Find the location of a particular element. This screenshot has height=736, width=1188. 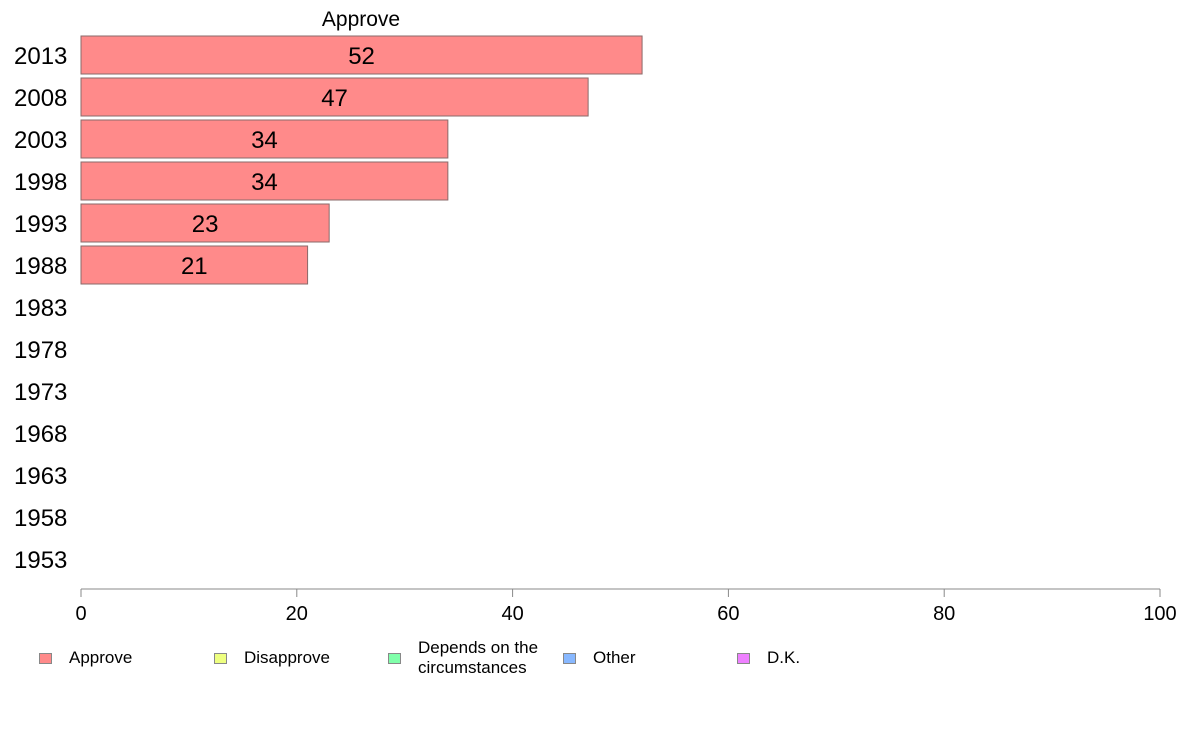

x-tick-label: 40 is located at coordinates (512, 614).